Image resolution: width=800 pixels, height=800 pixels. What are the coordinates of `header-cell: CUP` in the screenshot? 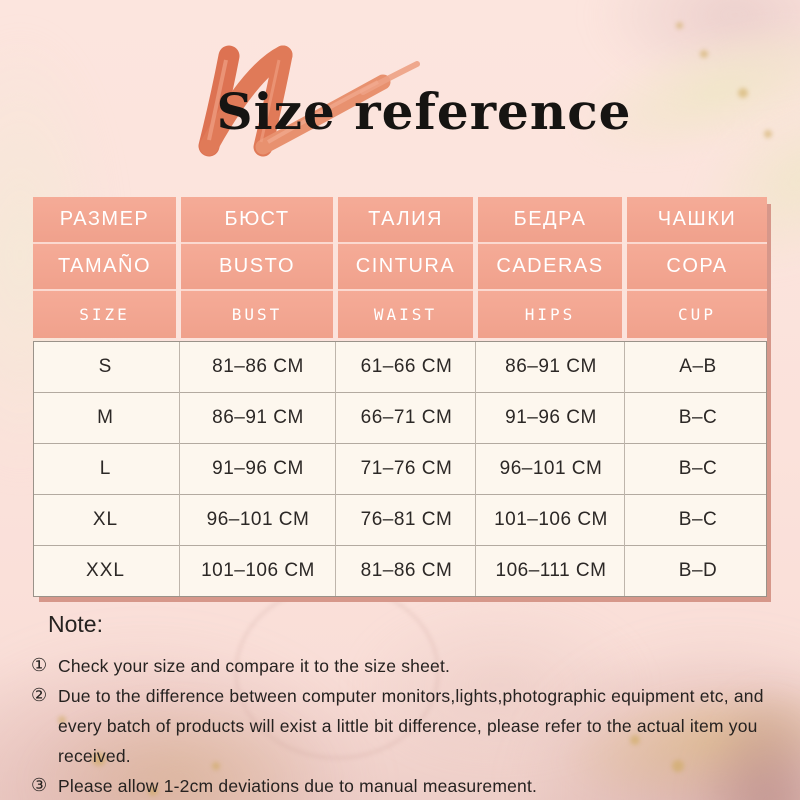 It's located at (697, 314).